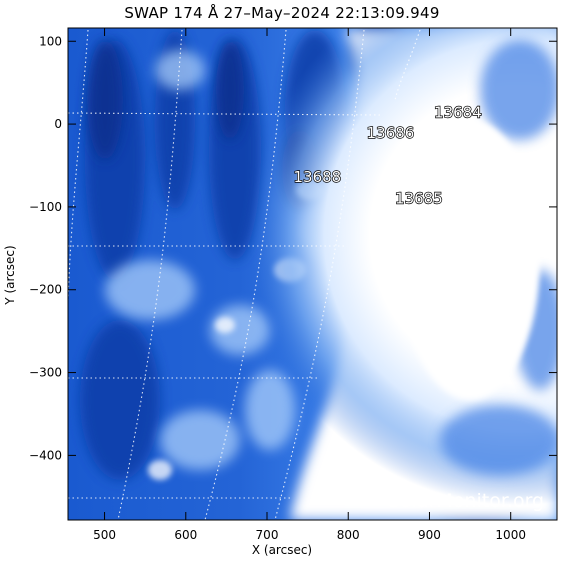 This screenshot has height=564, width=564. I want to click on image-title: SWAP 174 Å 27–May–2024 22:13:09.949, so click(282, 13).